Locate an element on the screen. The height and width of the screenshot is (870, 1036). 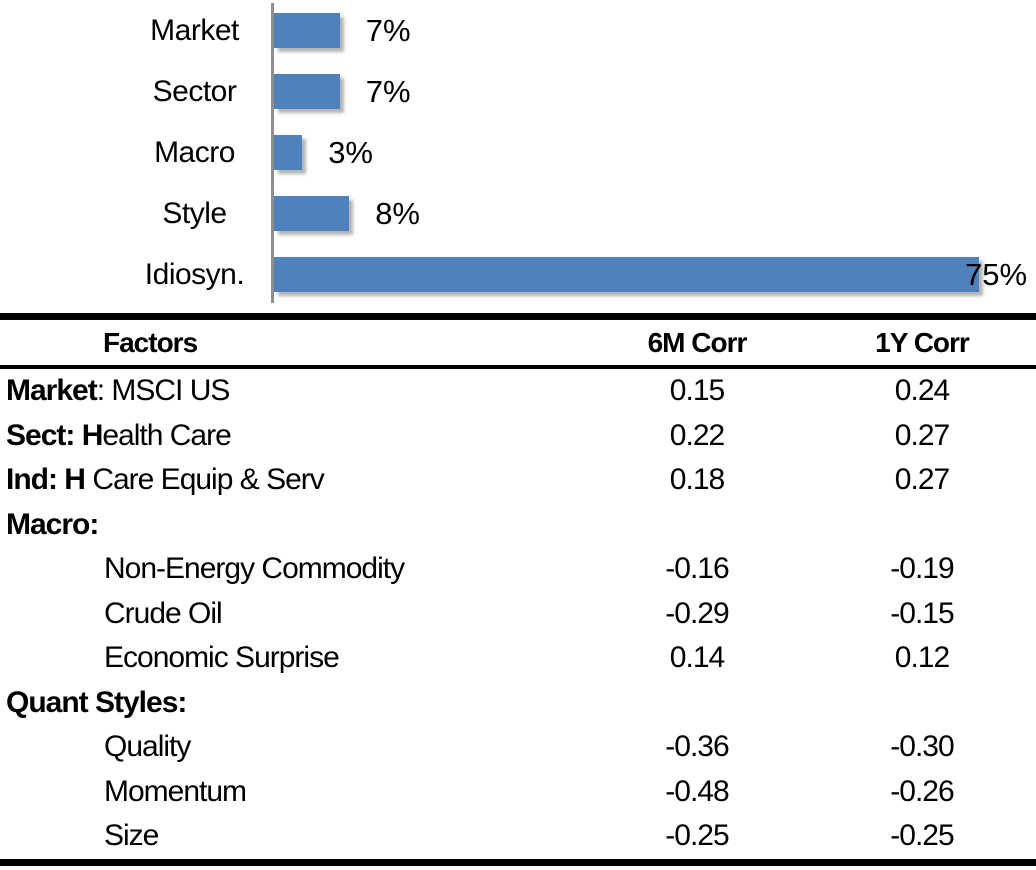
factor-text: ealth Care is located at coordinates (166, 435).